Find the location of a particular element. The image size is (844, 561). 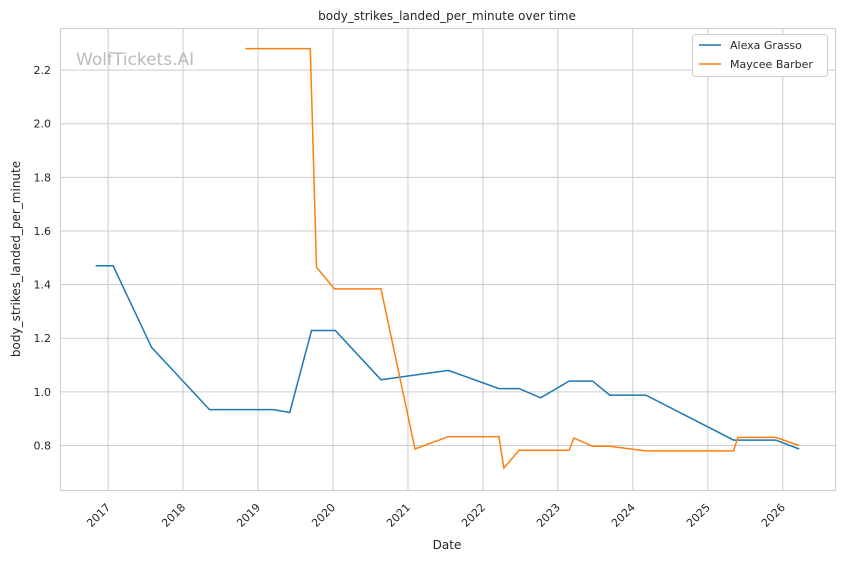

legend-box is located at coordinates (760, 55).